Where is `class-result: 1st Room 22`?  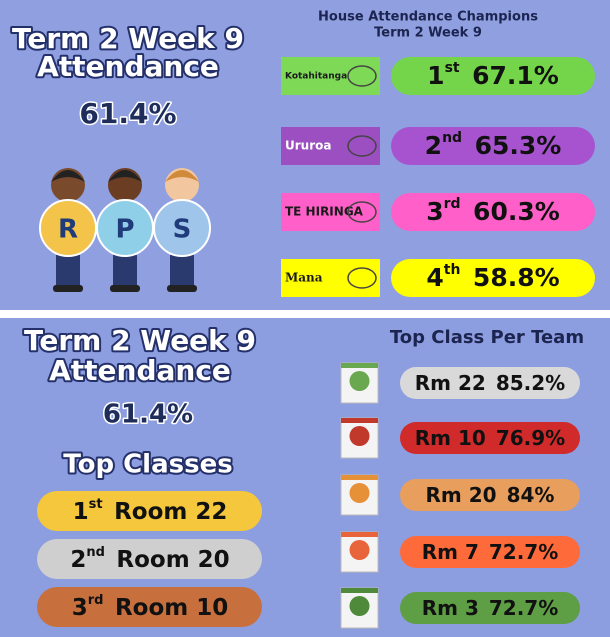 class-result: 1st Room 22 is located at coordinates (150, 511).